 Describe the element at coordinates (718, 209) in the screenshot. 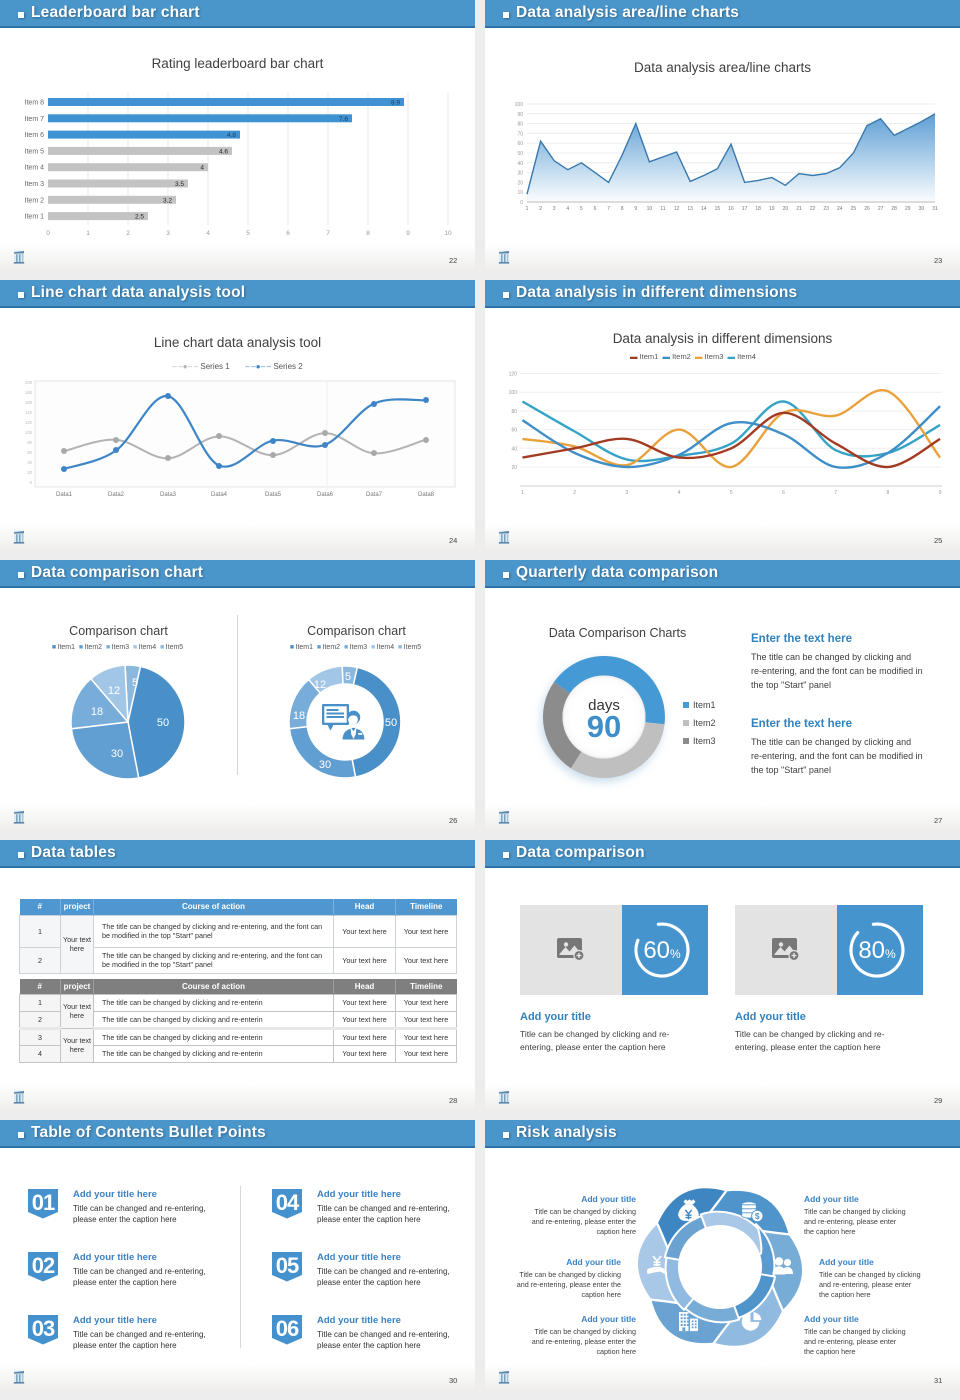

I see `svg-text: 15` at that location.